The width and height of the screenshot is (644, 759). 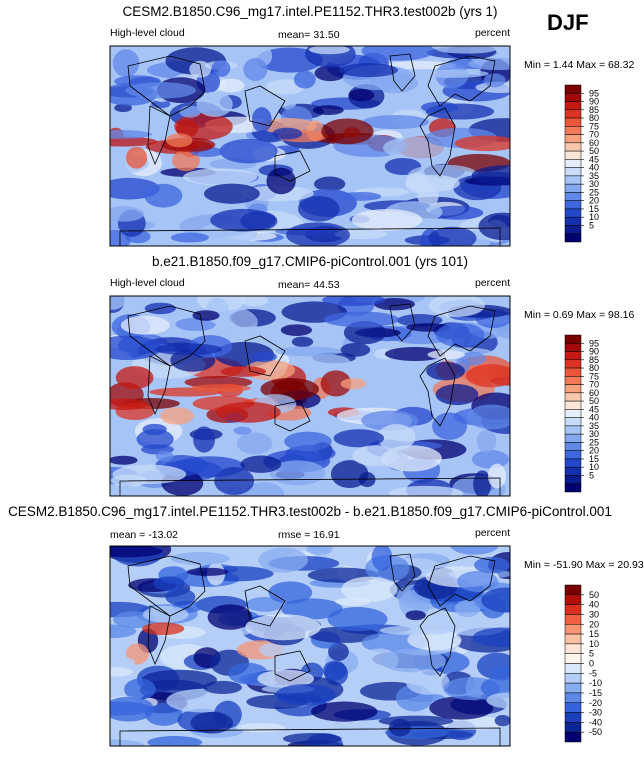 I want to click on mean-label: mean = -13.02, so click(x=144, y=535).